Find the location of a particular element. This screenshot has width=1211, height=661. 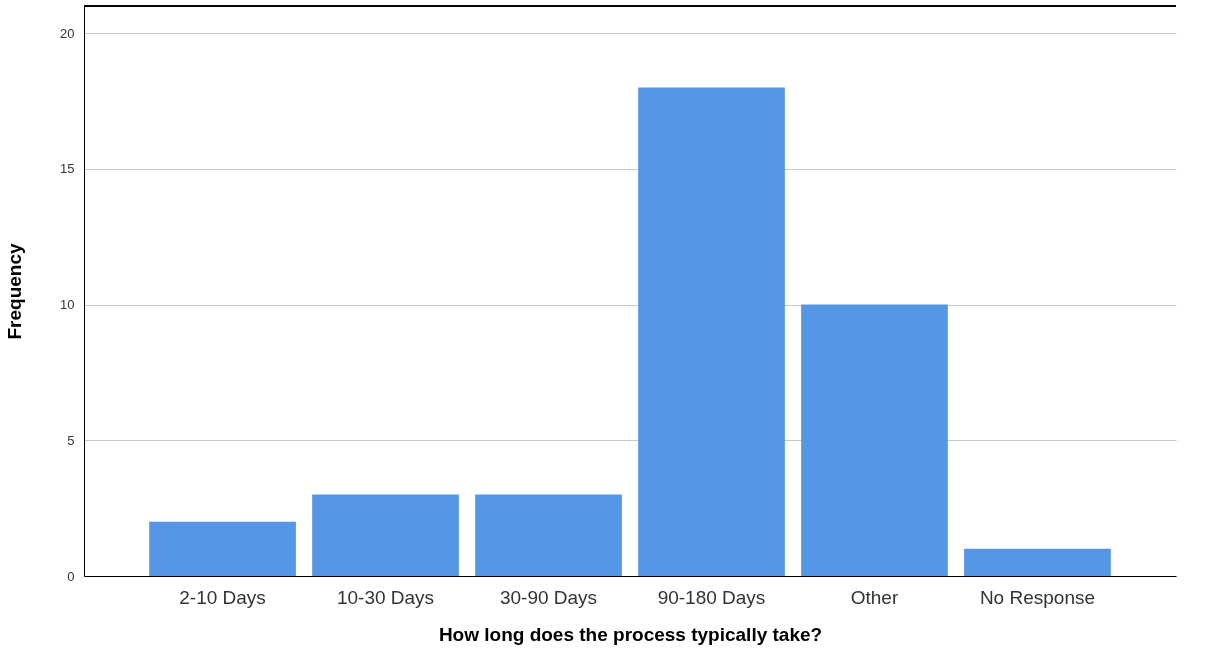

x-tick-label: Other is located at coordinates (874, 597).